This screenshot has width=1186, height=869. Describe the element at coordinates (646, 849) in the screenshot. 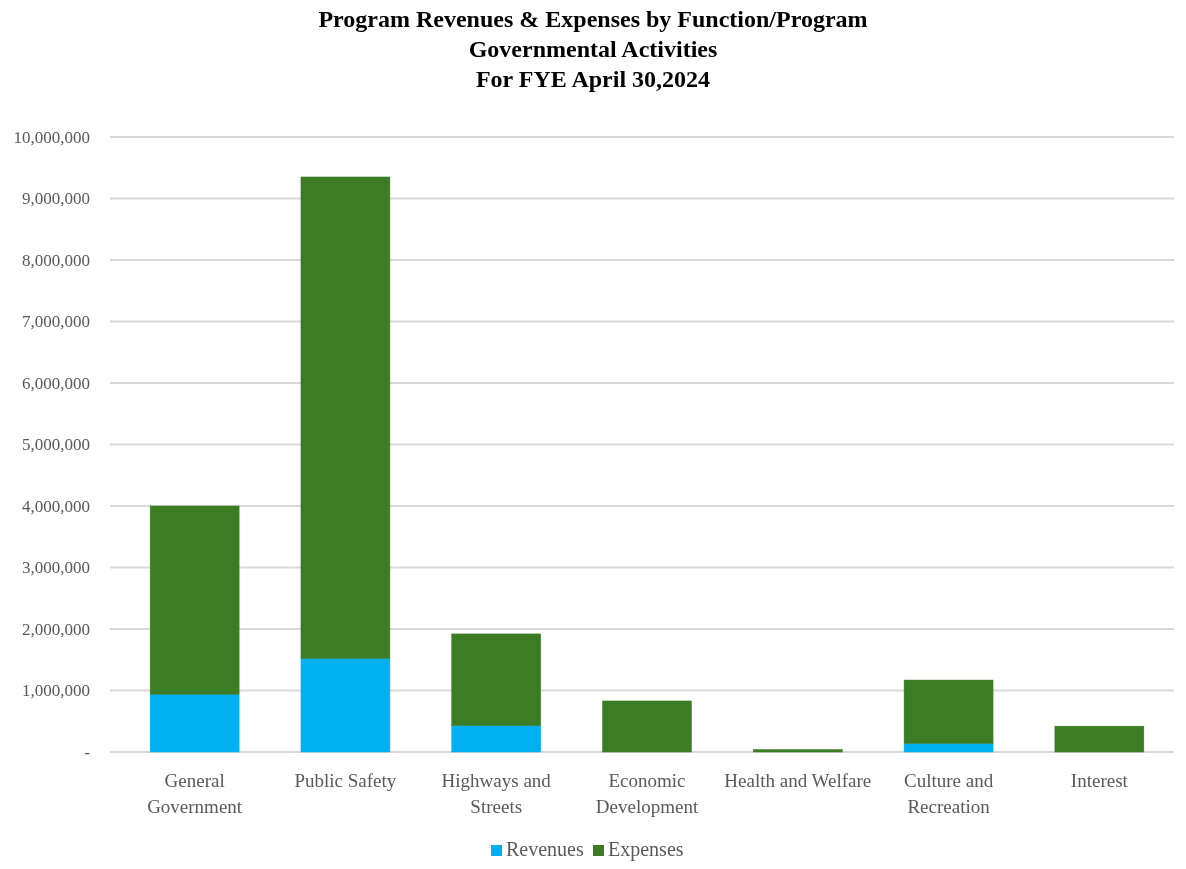

I see `legend-label: Expenses` at that location.